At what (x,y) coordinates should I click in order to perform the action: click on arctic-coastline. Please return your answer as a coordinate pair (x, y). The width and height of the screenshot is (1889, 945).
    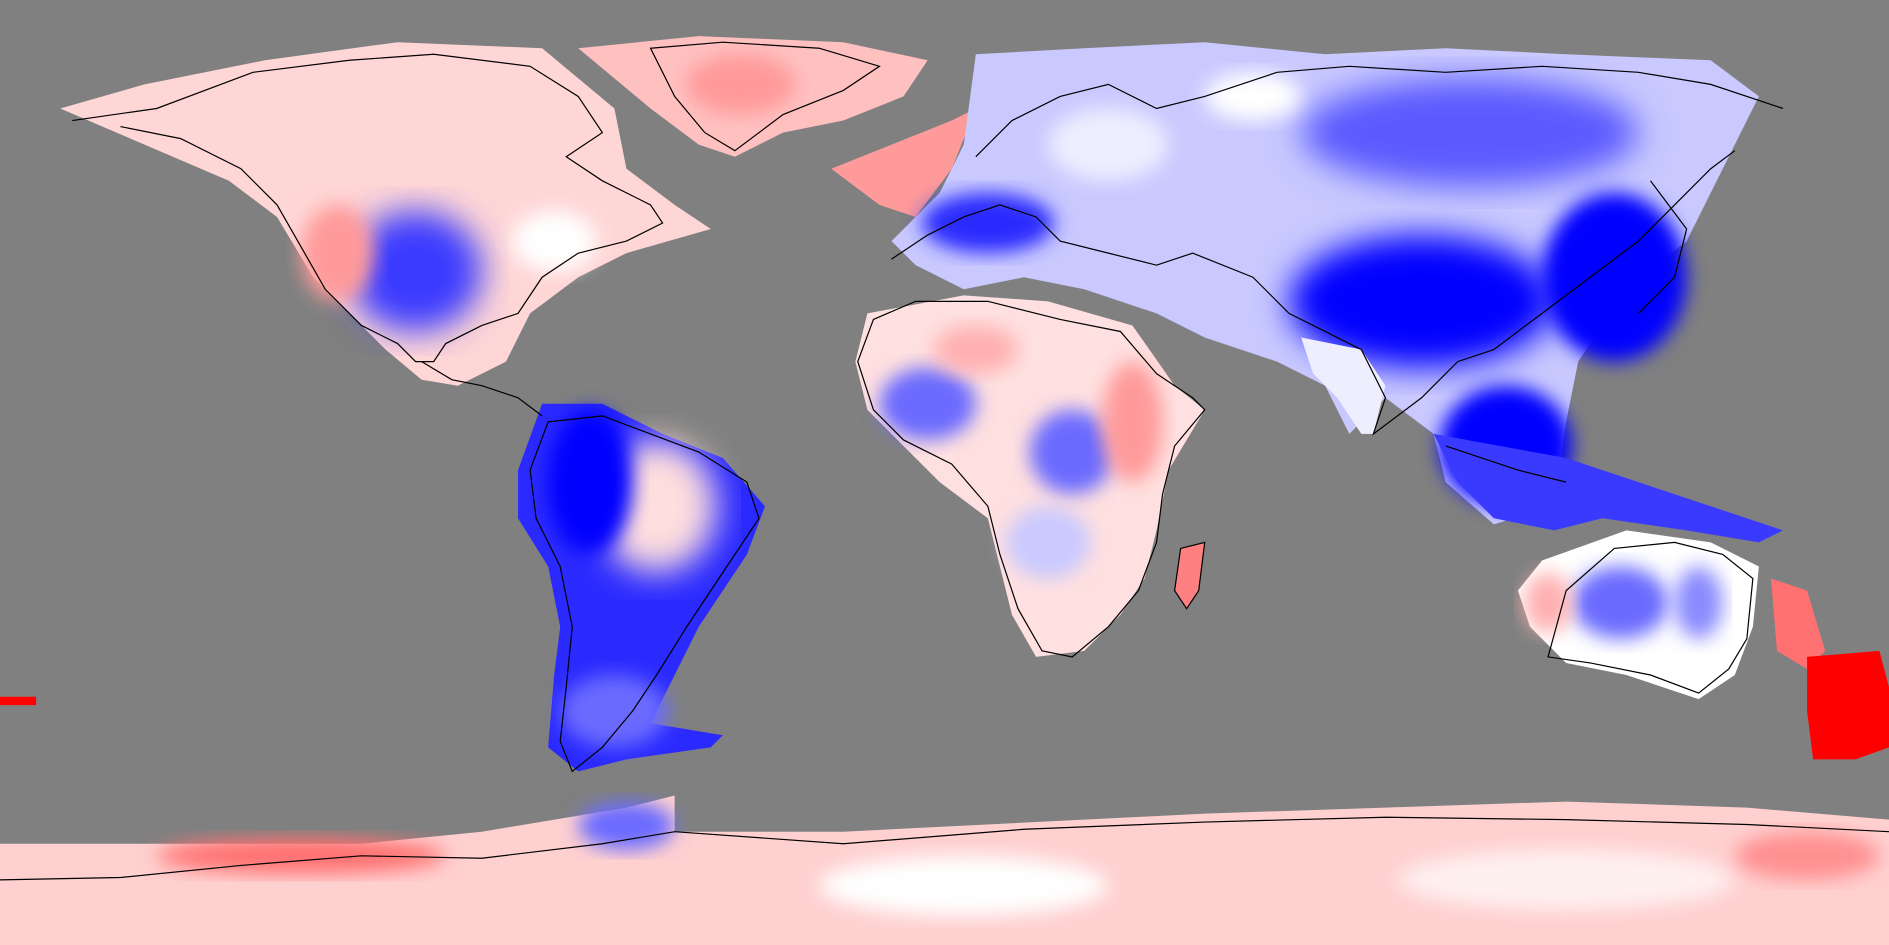
    Looking at the image, I should click on (1379, 111).